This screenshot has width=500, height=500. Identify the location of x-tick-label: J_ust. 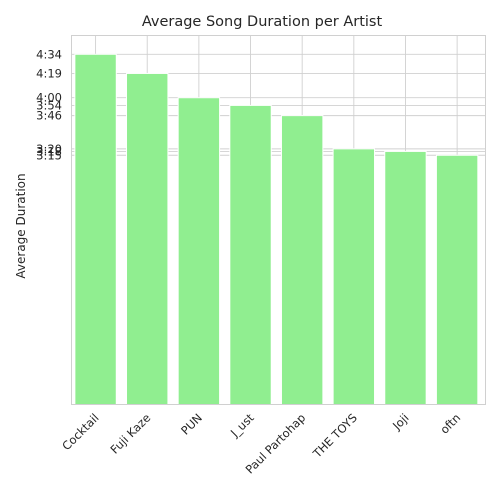
(242, 425).